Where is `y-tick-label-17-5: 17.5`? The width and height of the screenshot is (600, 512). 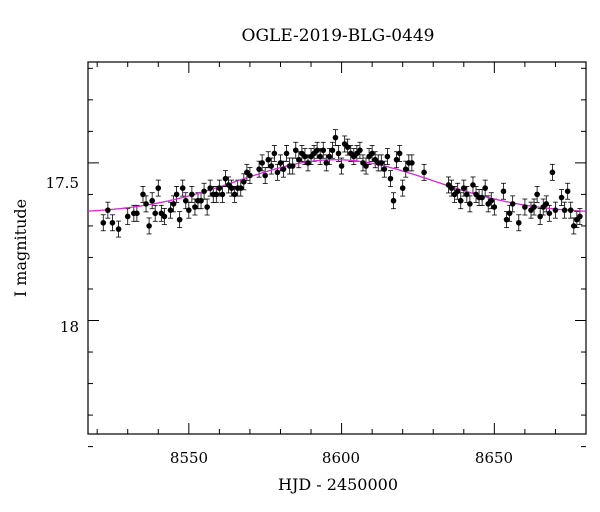
y-tick-label-17-5: 17.5 is located at coordinates (62, 183).